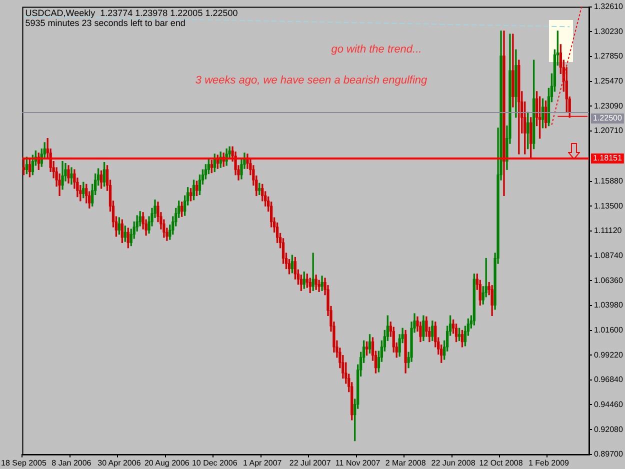  I want to click on y-tick-label: 0.99220, so click(609, 355).